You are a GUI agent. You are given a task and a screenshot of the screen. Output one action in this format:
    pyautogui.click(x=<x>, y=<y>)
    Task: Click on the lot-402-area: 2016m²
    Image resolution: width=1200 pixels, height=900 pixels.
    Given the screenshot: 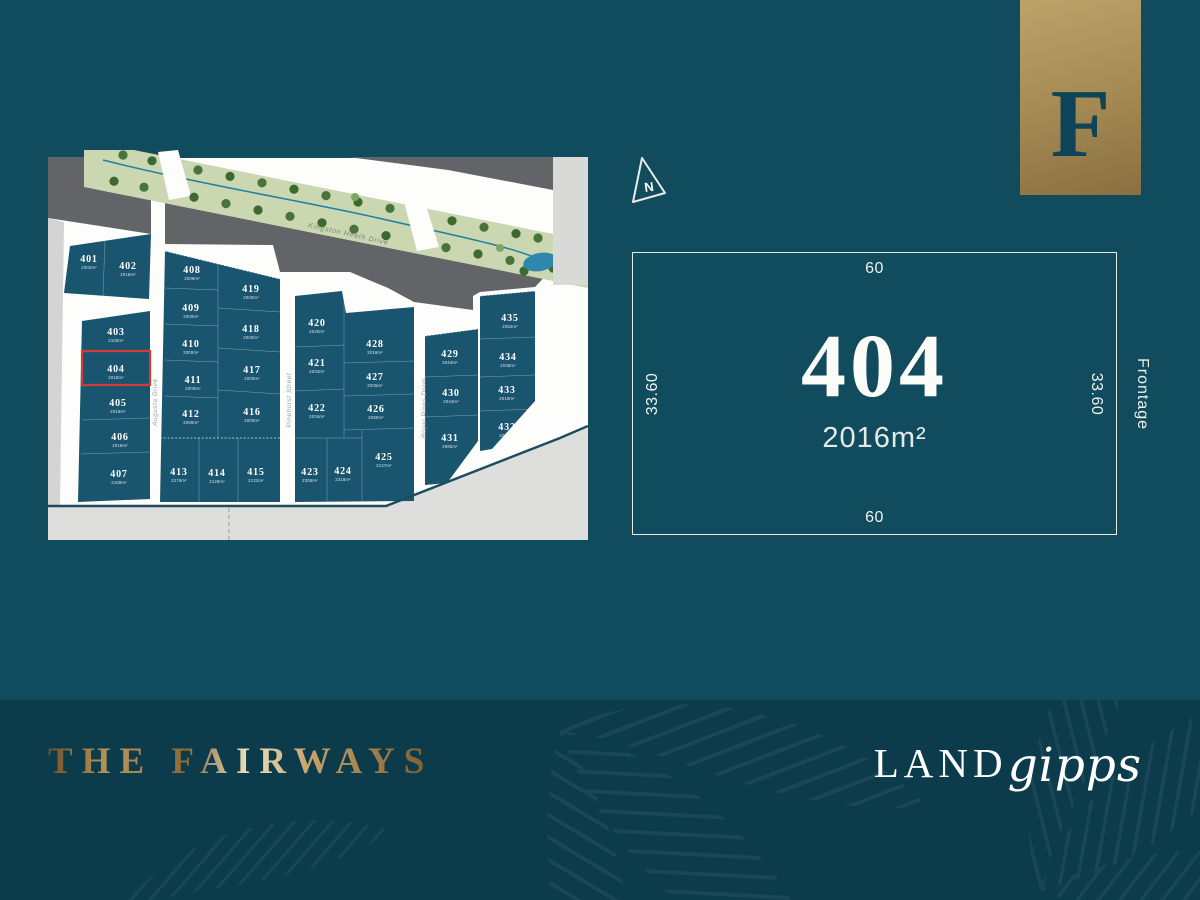 What is the action you would take?
    pyautogui.click(x=128, y=274)
    